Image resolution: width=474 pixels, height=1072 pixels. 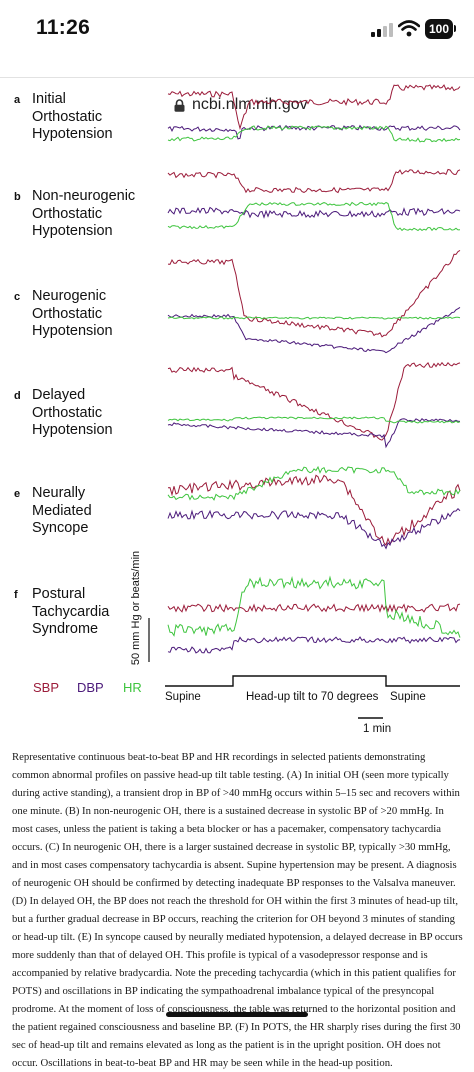 What do you see at coordinates (312, 697) in the screenshot?
I see `tilt-label: Head-up tilt to 70 degrees` at bounding box center [312, 697].